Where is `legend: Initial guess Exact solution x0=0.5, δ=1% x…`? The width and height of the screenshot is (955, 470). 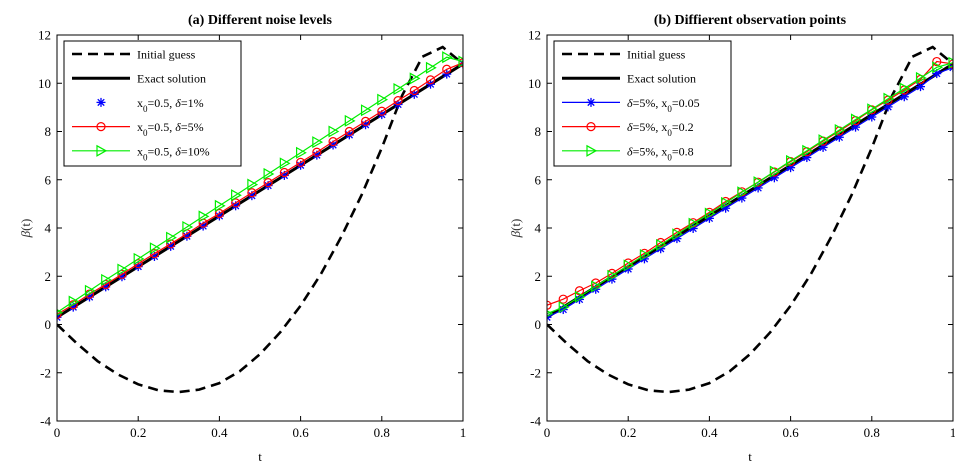
legend: Initial guess Exact solution x0=0.5, δ=1% x… is located at coordinates (152, 103).